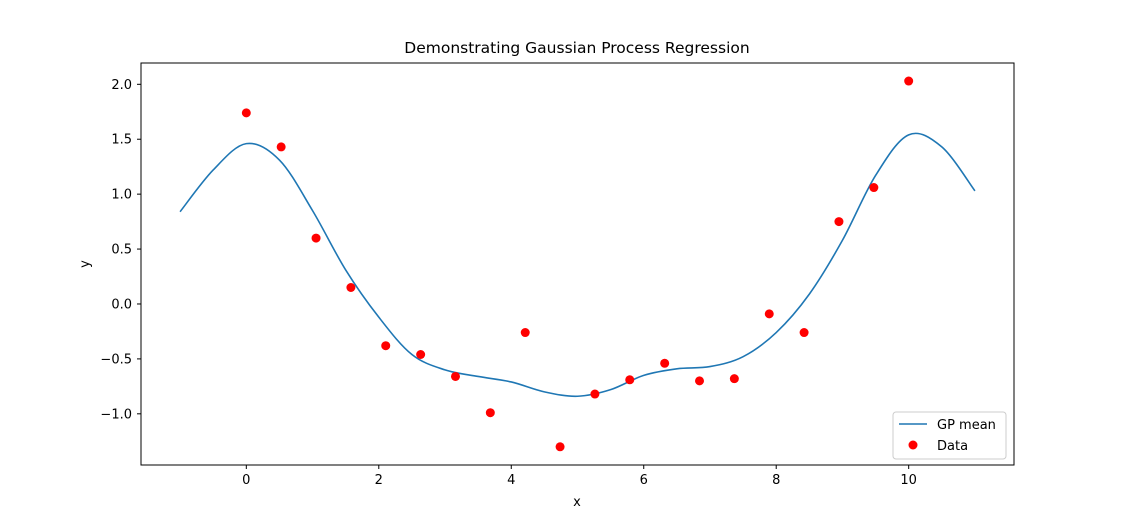  I want to click on y-tick-label: −0.5, so click(116, 359).